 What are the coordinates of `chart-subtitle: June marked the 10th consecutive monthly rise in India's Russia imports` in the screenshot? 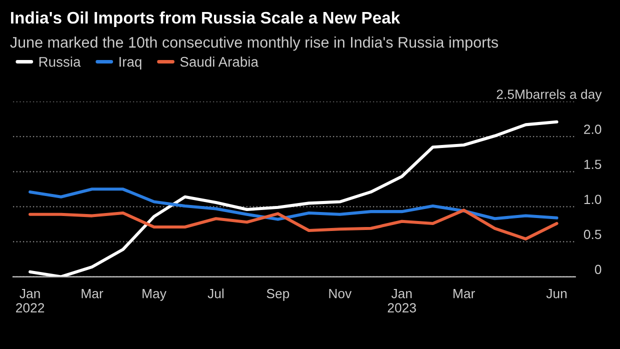 It's located at (254, 43).